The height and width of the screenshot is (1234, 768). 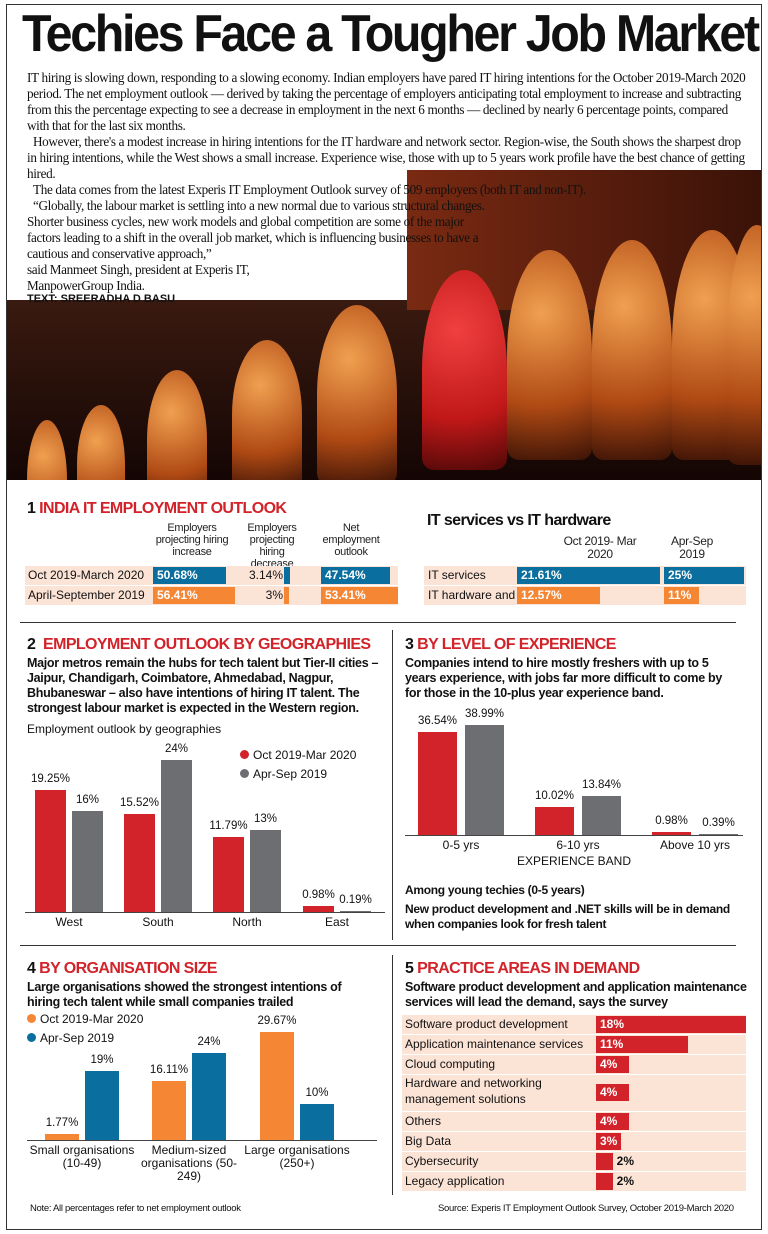 I want to click on section-number: 2, so click(x=31, y=644).